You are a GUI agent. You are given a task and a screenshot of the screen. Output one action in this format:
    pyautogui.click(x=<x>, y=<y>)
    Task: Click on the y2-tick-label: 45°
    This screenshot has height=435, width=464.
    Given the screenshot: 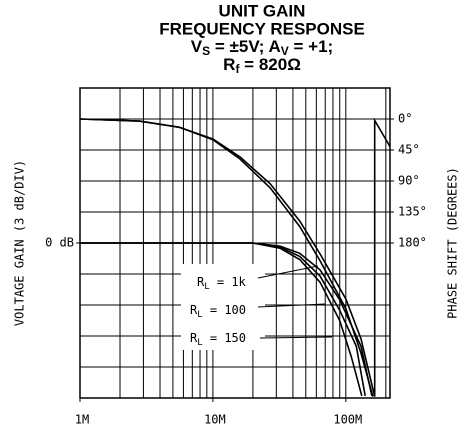 What is the action you would take?
    pyautogui.click(x=409, y=150)
    